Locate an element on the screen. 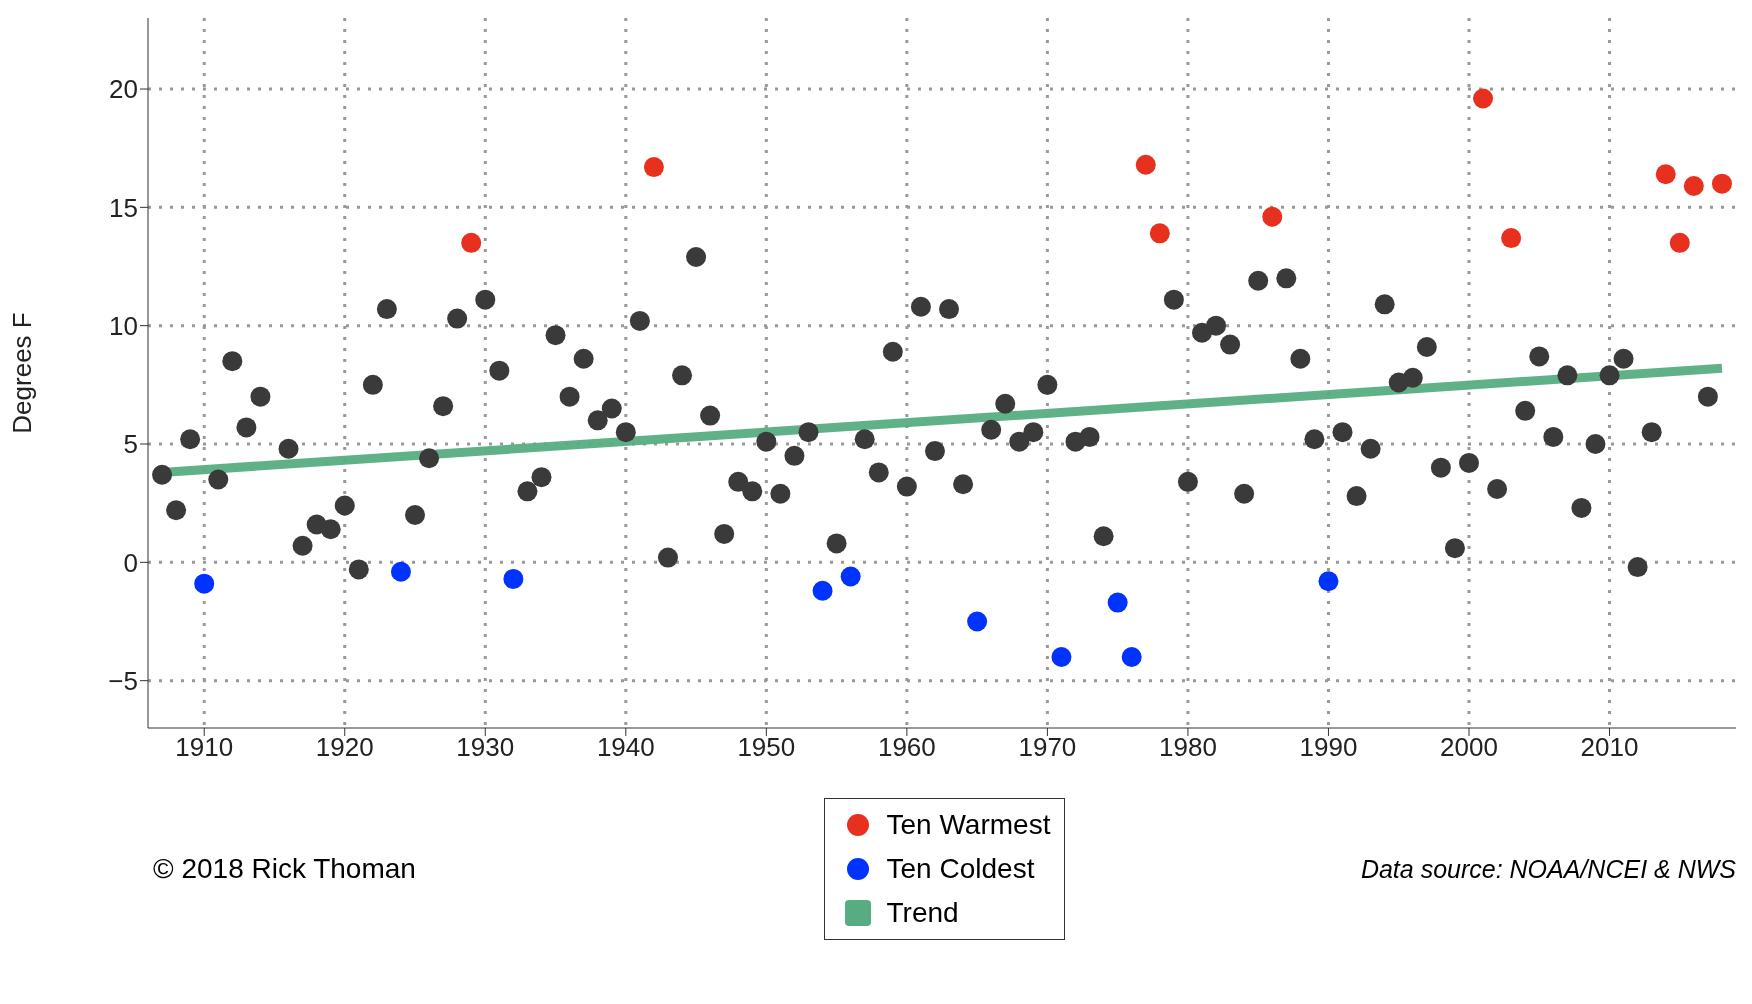  text: © 2018 Rick Thoman is located at coordinates (285, 869).